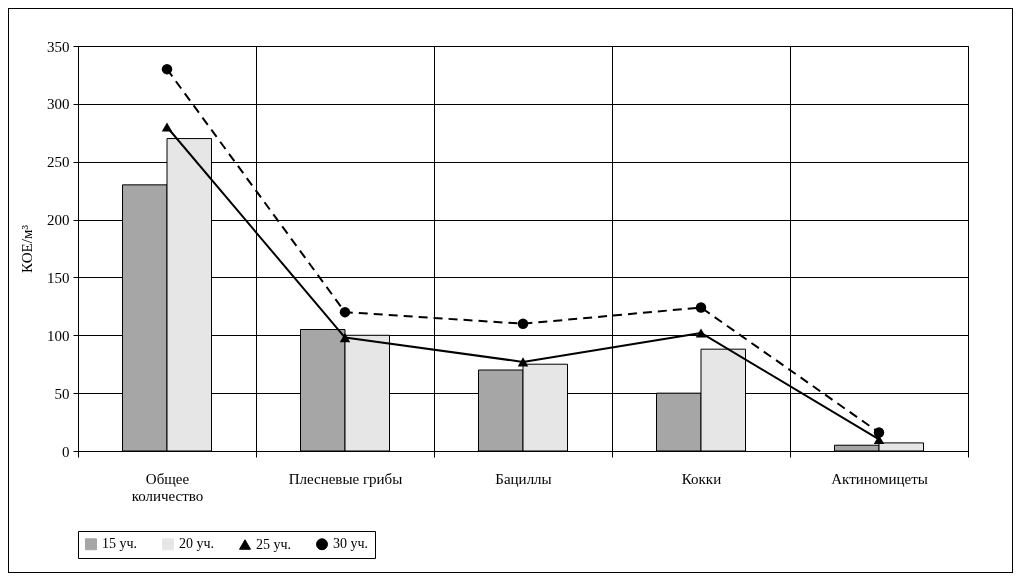 The image size is (1025, 578). What do you see at coordinates (197, 544) in the screenshot?
I see `legend-label: 20 уч.` at bounding box center [197, 544].